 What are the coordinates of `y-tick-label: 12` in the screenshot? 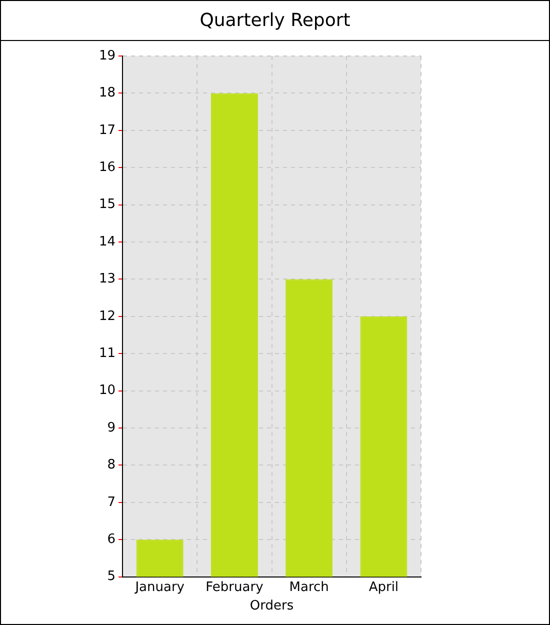 It's located at (107, 316).